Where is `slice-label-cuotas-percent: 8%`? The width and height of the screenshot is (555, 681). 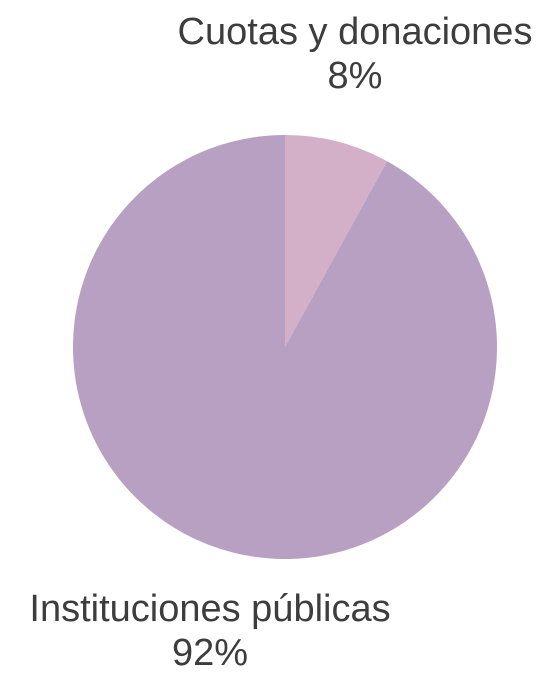
slice-label-cuotas-percent: 8% is located at coordinates (355, 76).